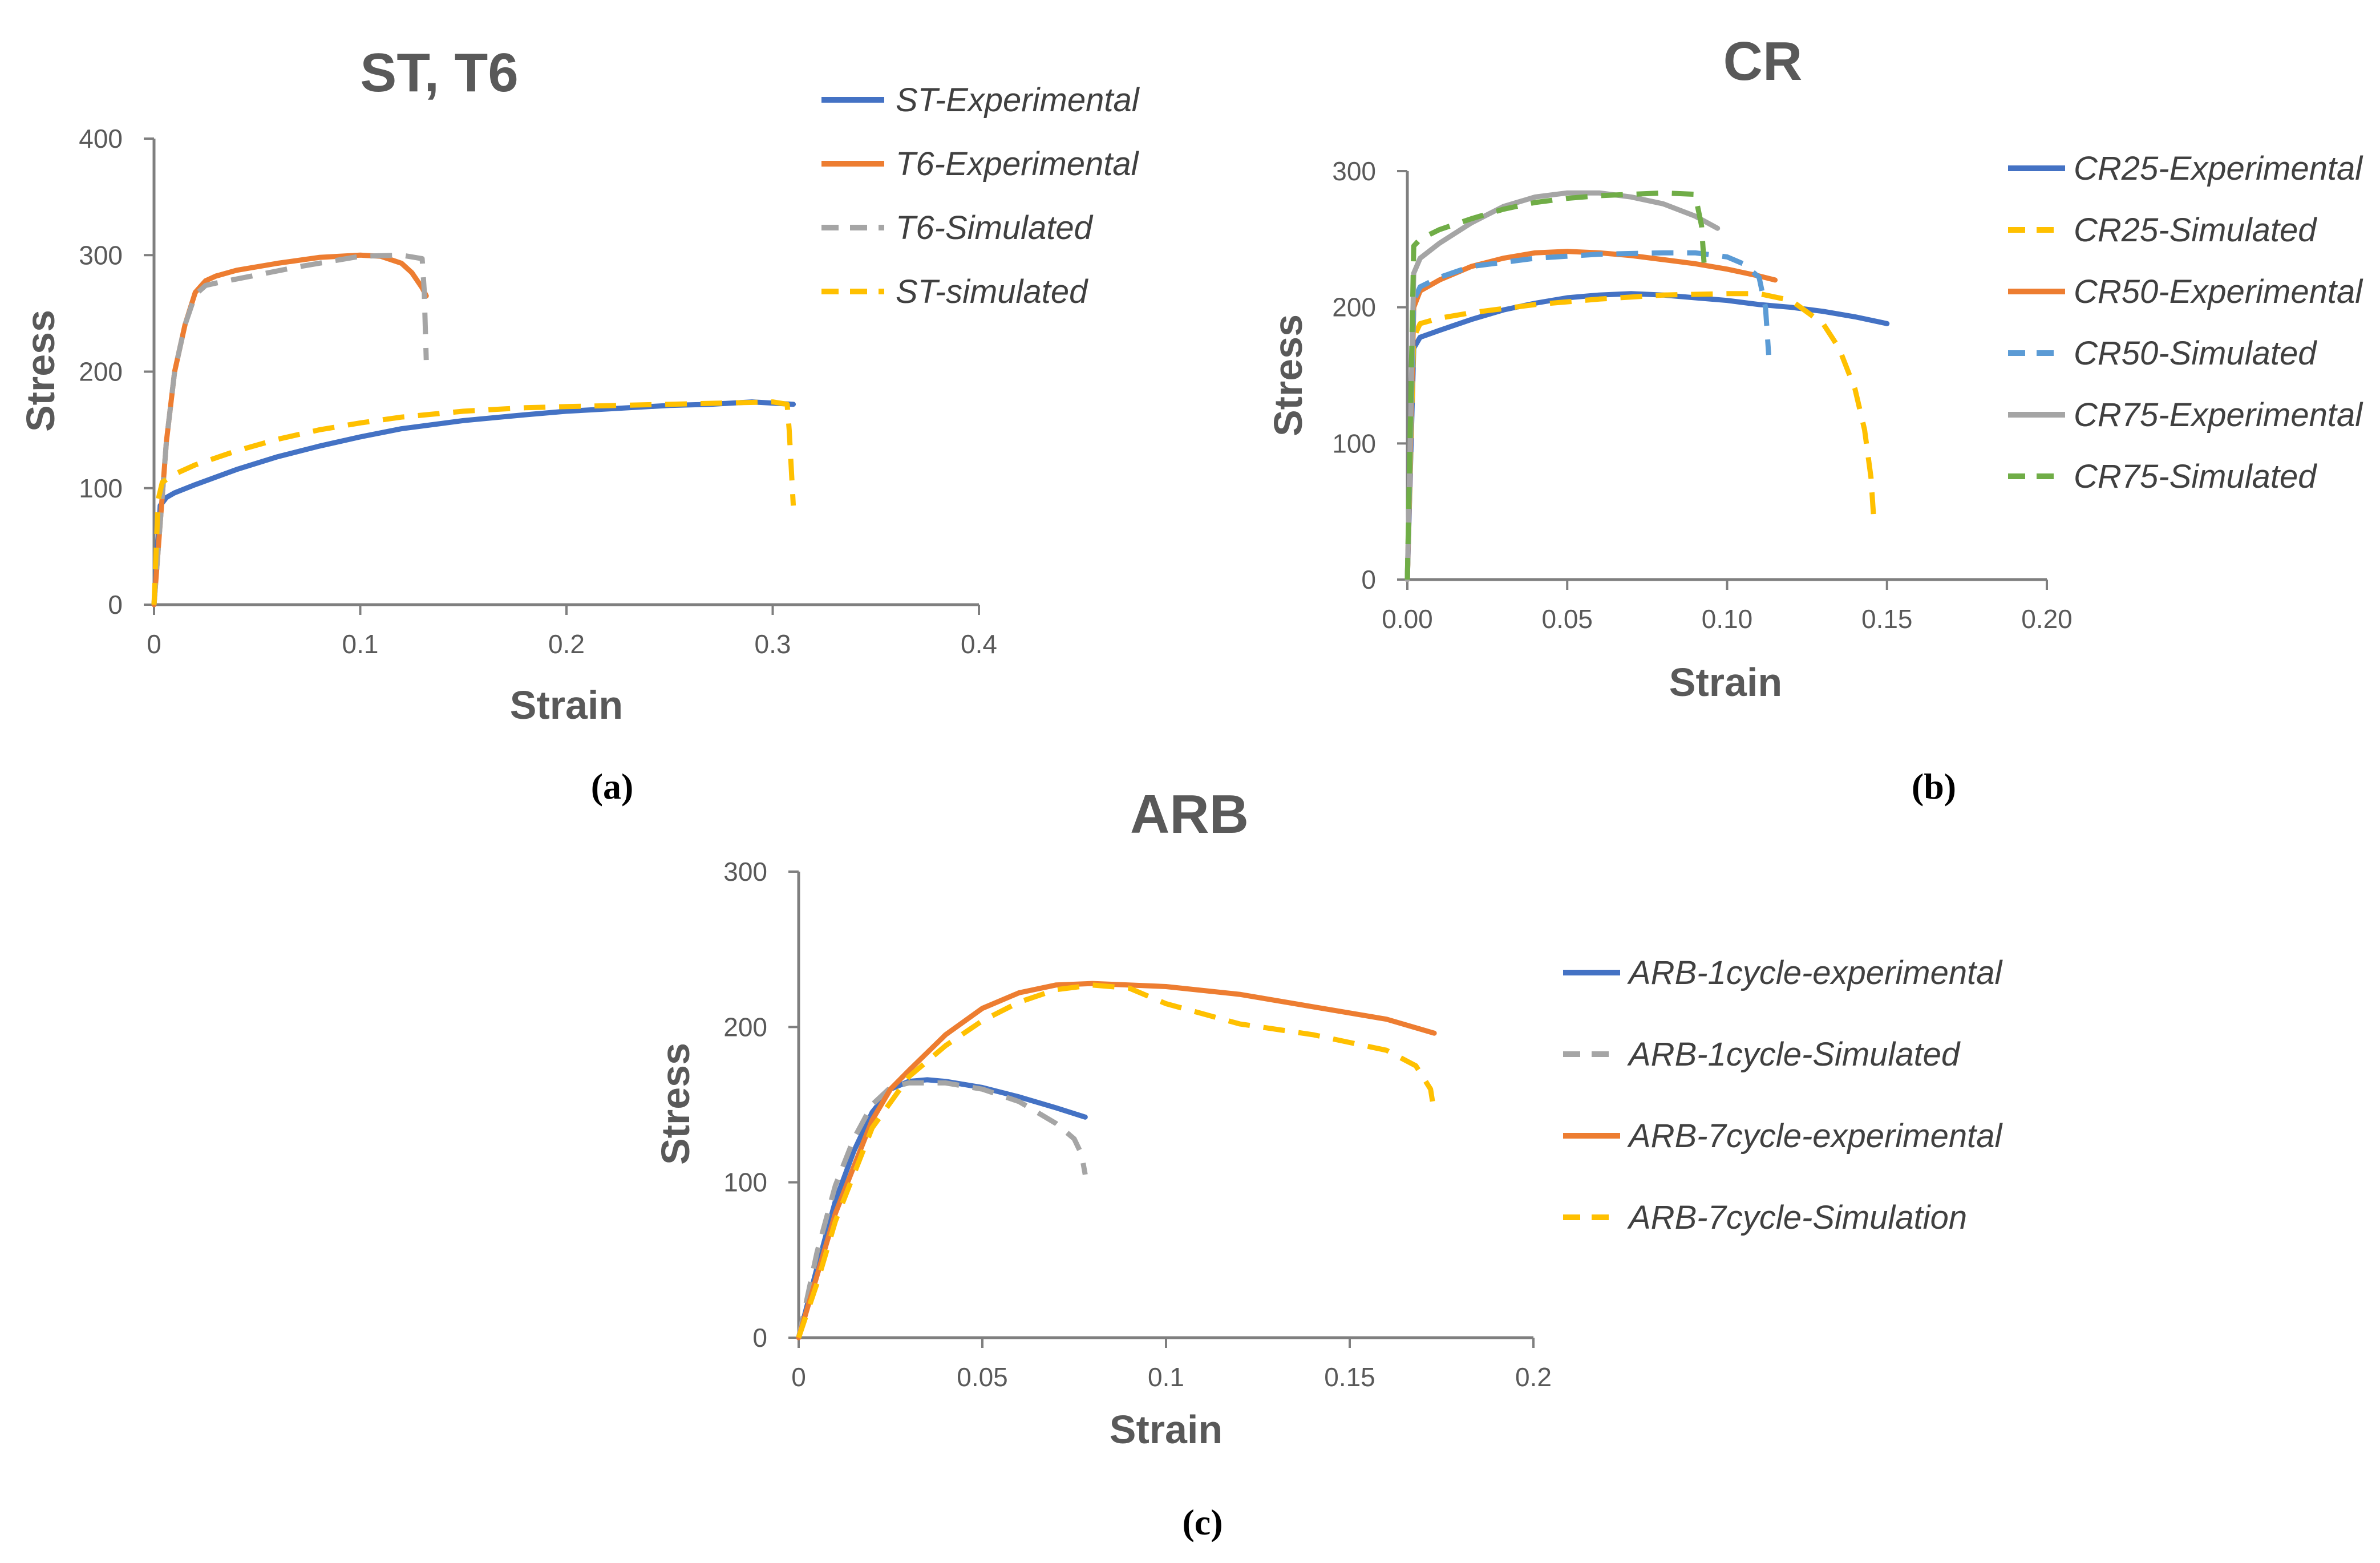 This screenshot has width=2380, height=1563. What do you see at coordinates (1288, 375) in the screenshot?
I see `y-axis-label-b: Stress` at bounding box center [1288, 375].